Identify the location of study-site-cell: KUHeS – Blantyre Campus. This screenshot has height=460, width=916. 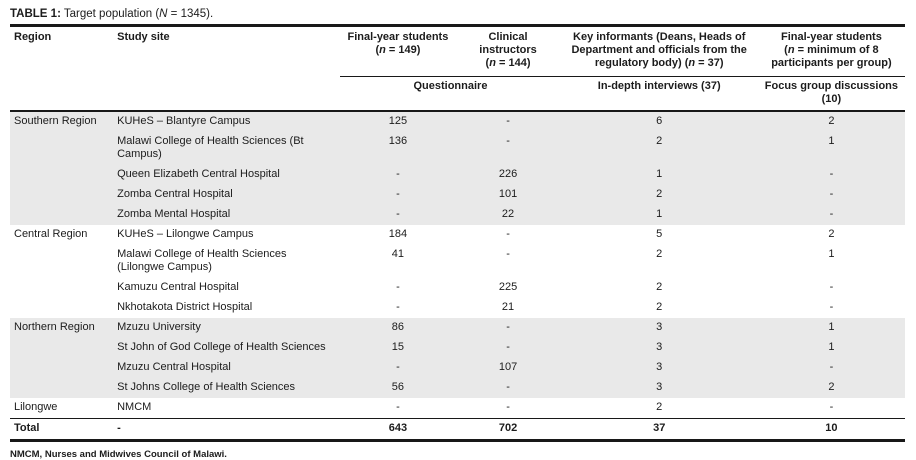
(227, 121).